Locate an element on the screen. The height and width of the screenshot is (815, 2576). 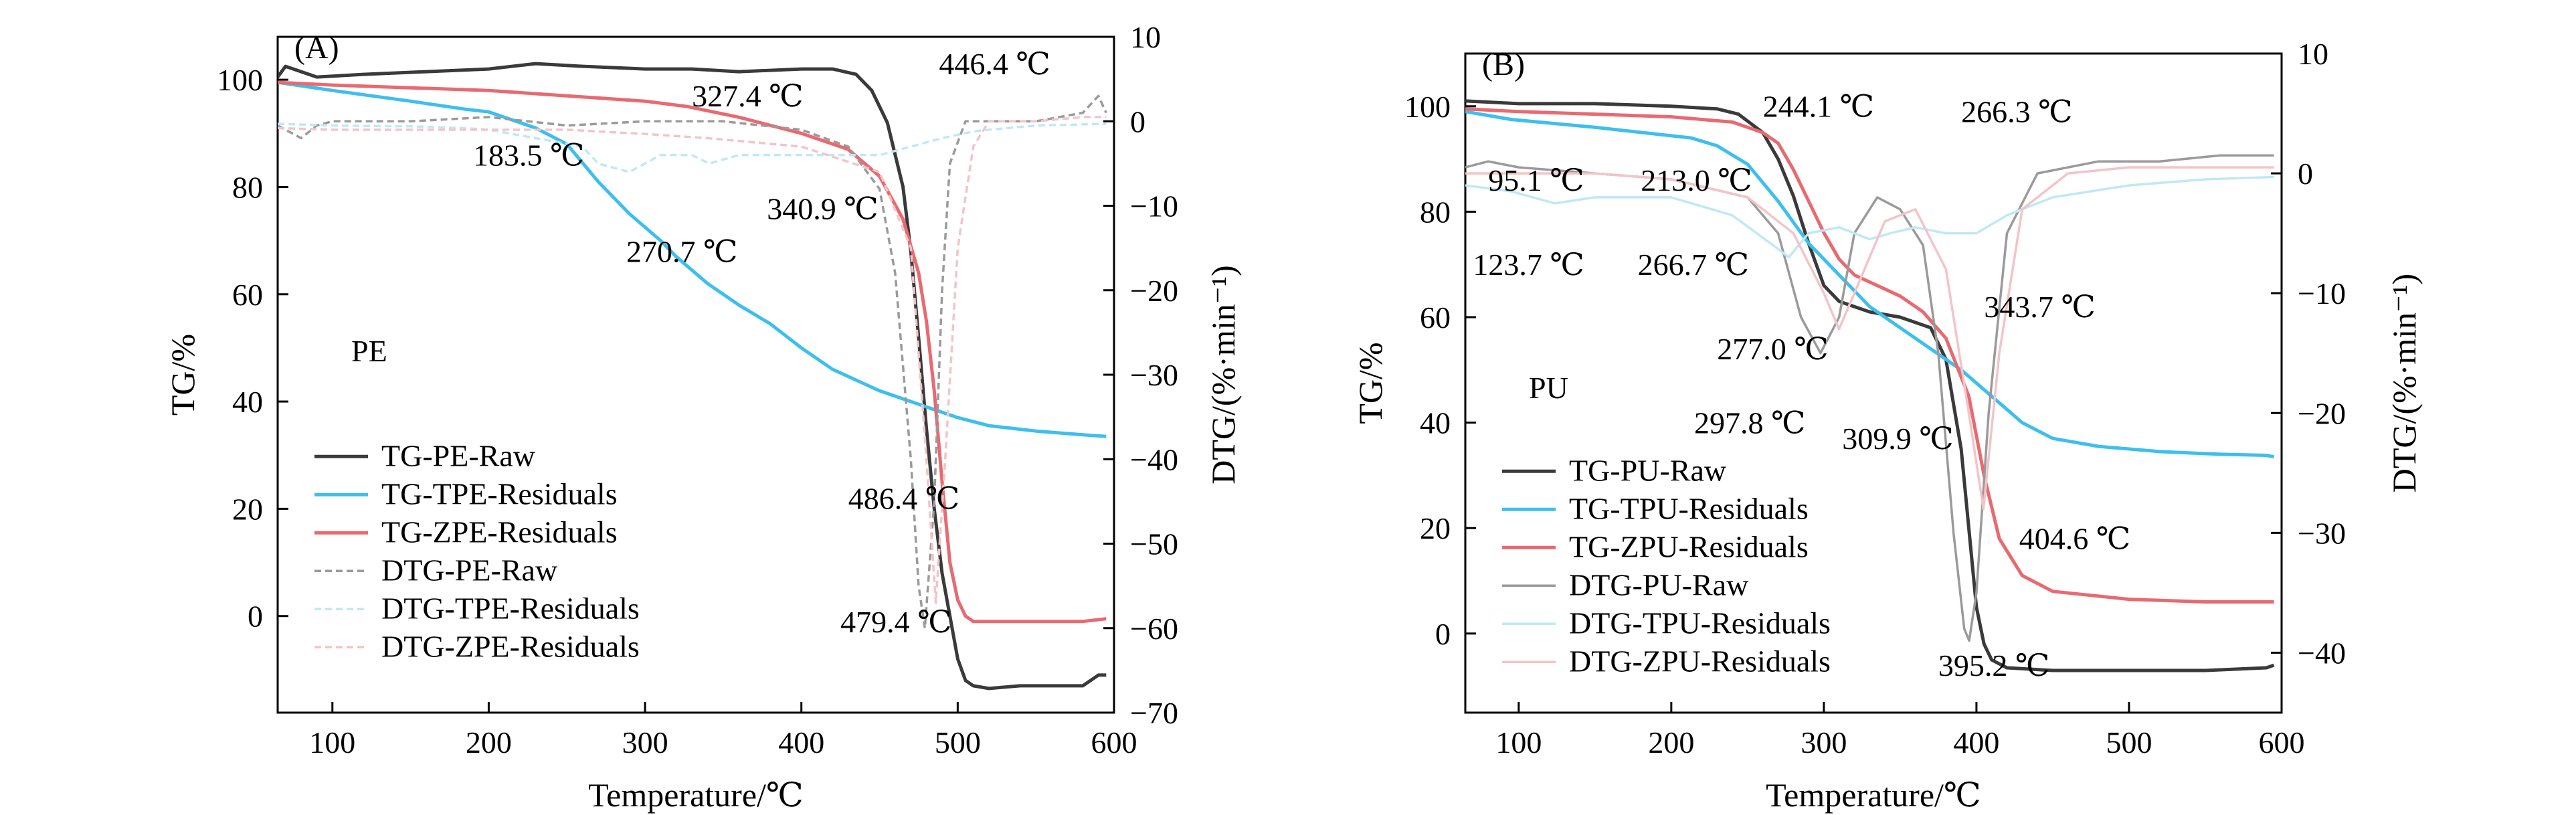
annotation-label: 395.2 ℃ is located at coordinates (1993, 665).